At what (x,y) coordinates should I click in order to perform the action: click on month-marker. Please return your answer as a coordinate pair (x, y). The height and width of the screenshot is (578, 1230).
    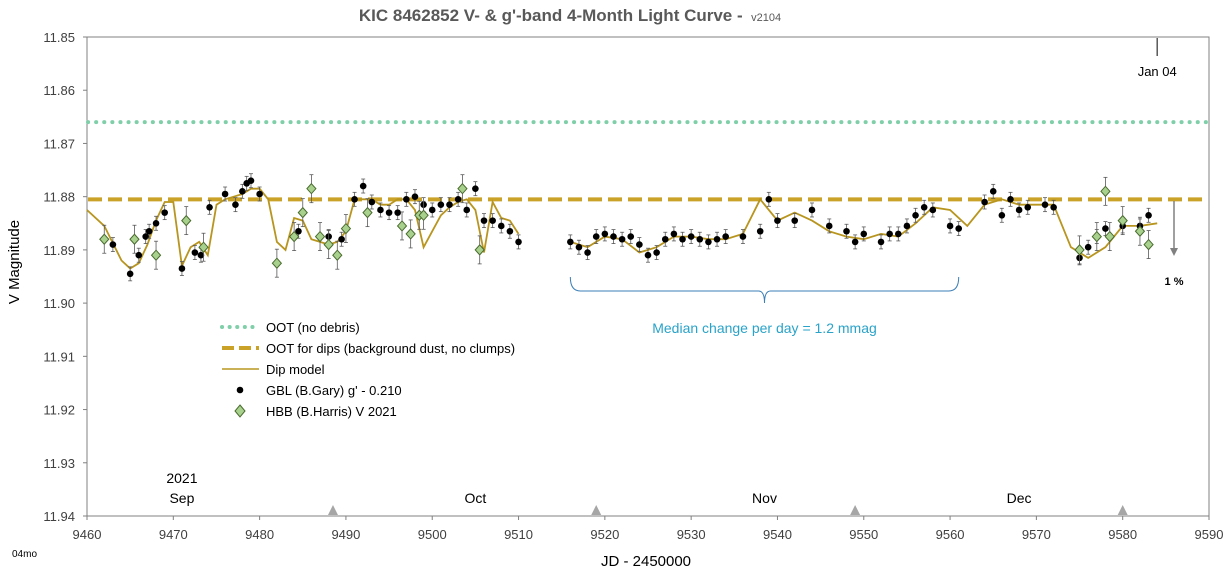
    Looking at the image, I should click on (332, 510).